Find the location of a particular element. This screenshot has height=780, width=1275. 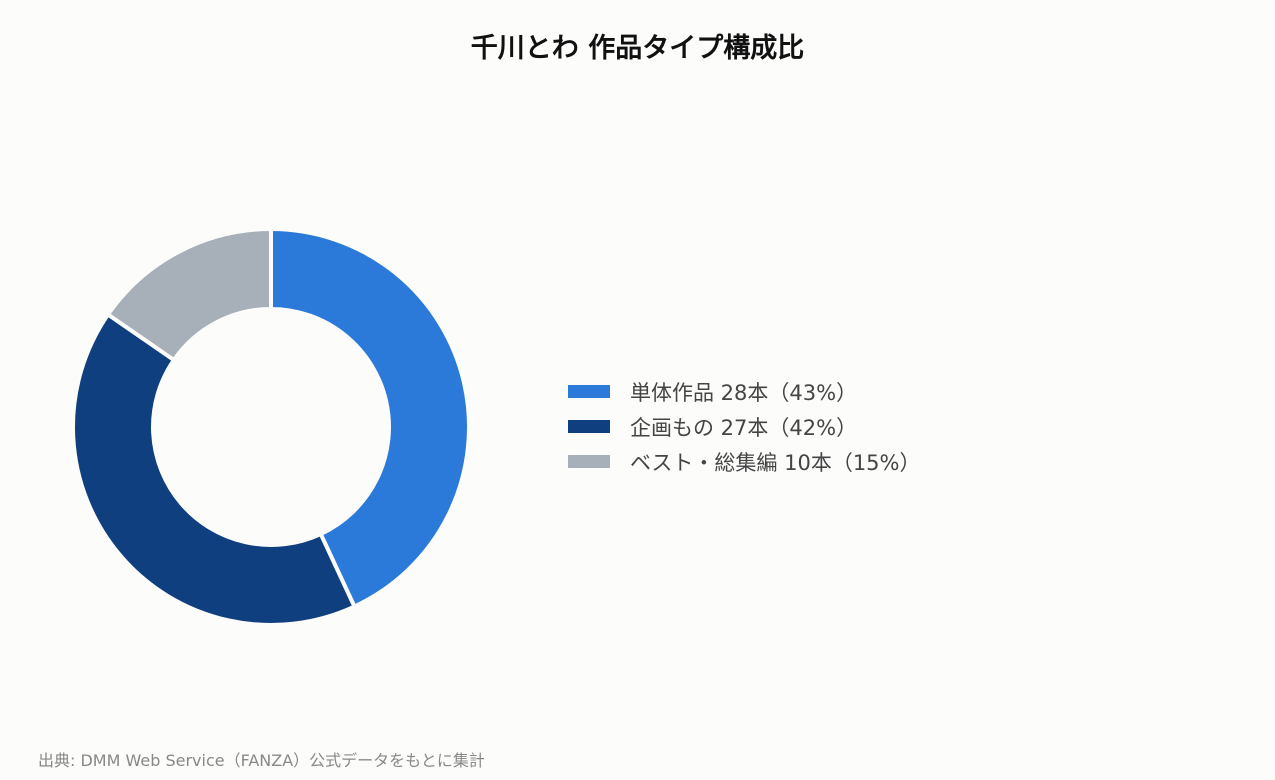

donut-slice-ベスト・総集編 is located at coordinates (189, 294).